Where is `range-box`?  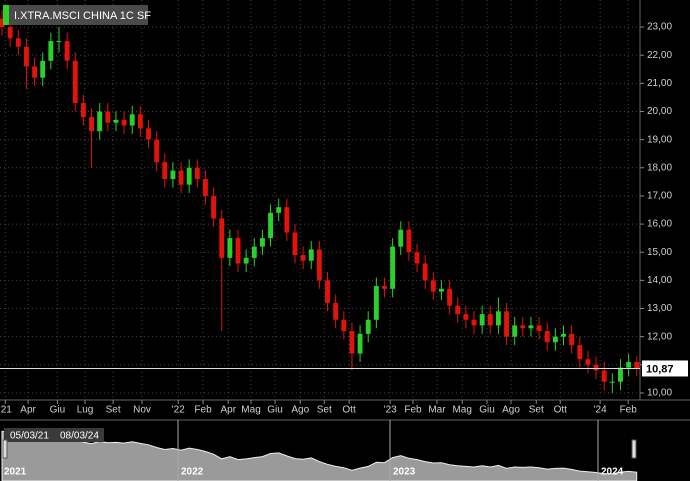
range-box is located at coordinates (54, 435).